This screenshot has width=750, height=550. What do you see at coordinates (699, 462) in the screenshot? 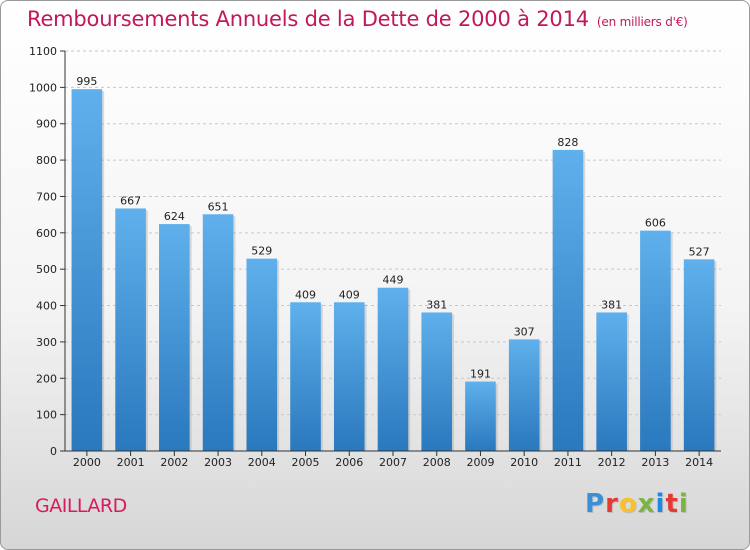
I see `x-tick-label: 2014` at bounding box center [699, 462].